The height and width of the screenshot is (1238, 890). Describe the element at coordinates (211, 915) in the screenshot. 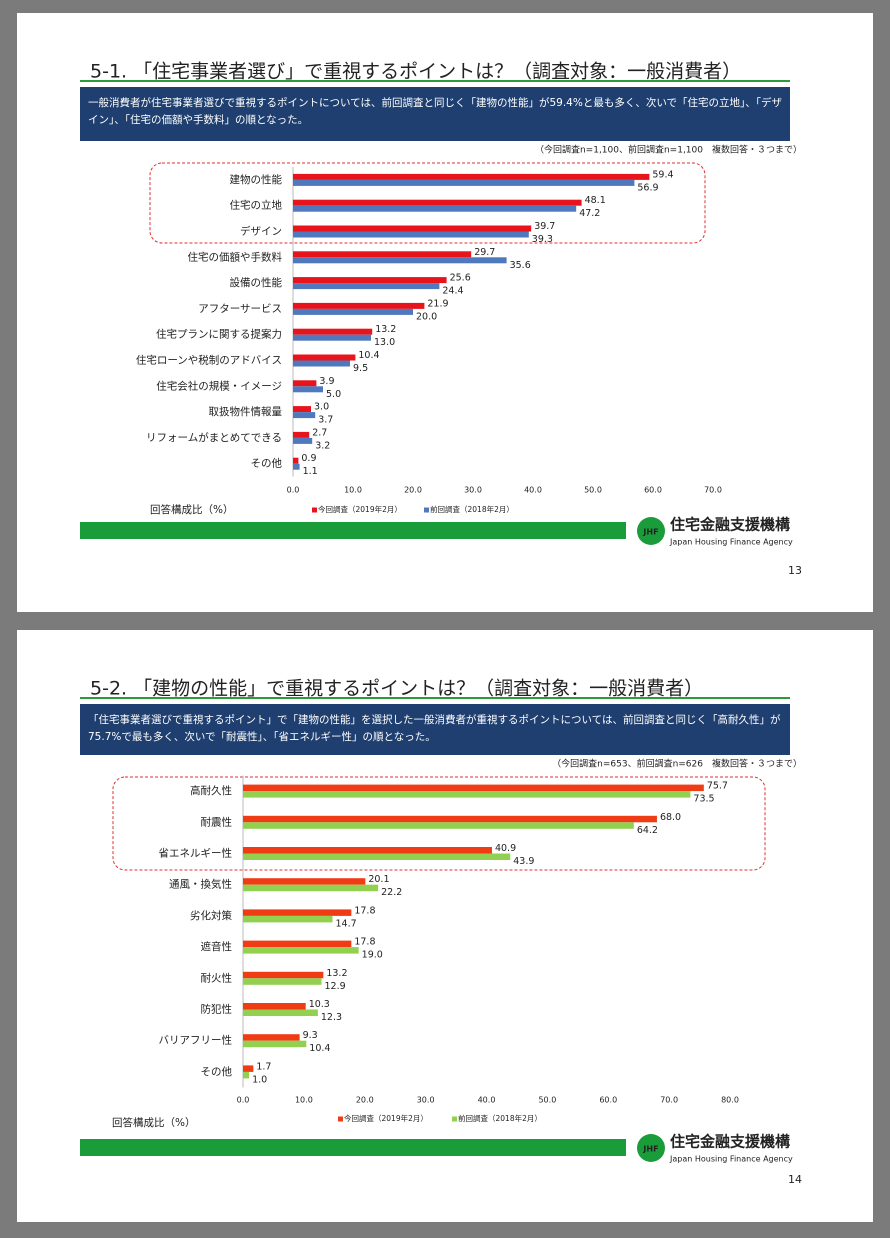

I see `category-label: 劣化対策` at that location.